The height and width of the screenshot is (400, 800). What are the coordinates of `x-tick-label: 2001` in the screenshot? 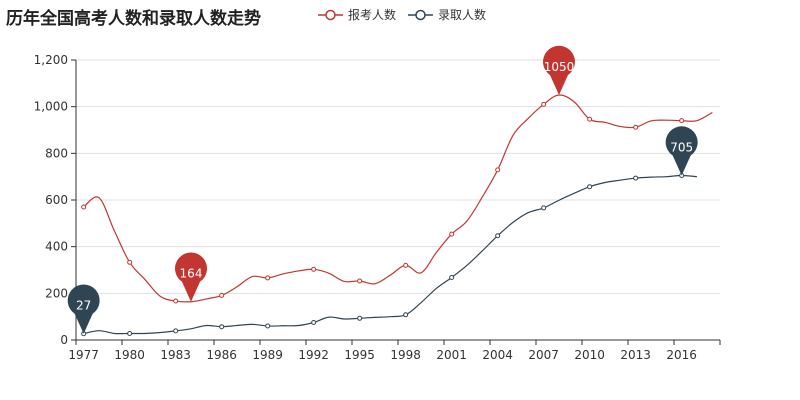 It's located at (451, 355).